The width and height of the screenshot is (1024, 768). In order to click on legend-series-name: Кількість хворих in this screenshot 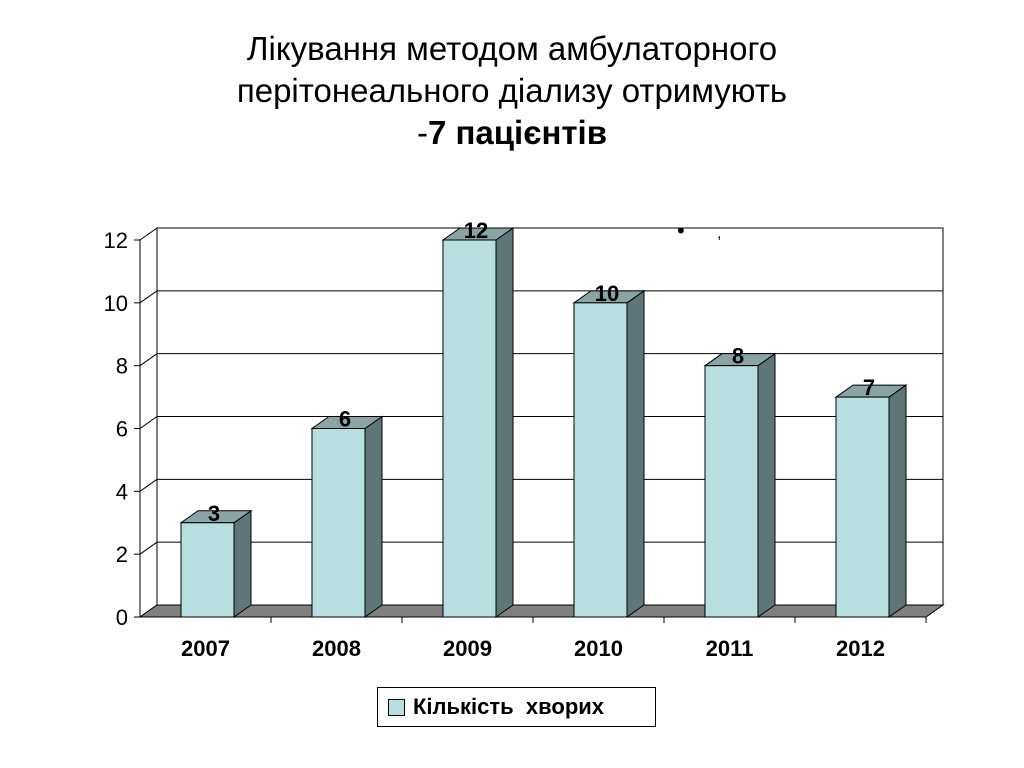, I will do `click(509, 706)`.